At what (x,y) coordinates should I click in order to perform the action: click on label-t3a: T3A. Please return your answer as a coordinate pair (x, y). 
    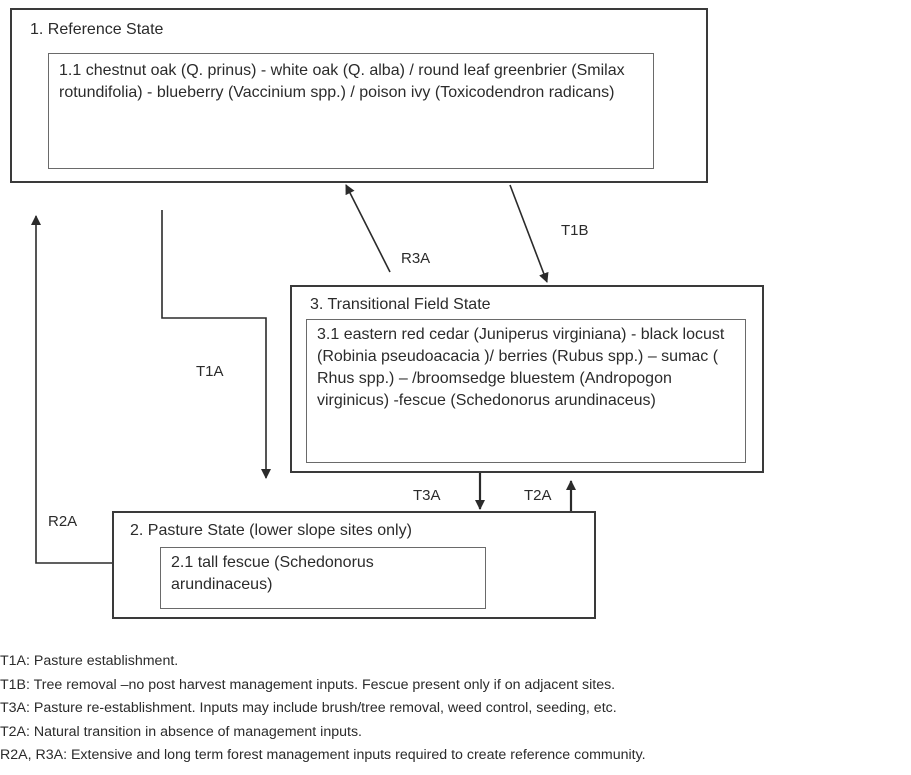
    Looking at the image, I should click on (427, 495).